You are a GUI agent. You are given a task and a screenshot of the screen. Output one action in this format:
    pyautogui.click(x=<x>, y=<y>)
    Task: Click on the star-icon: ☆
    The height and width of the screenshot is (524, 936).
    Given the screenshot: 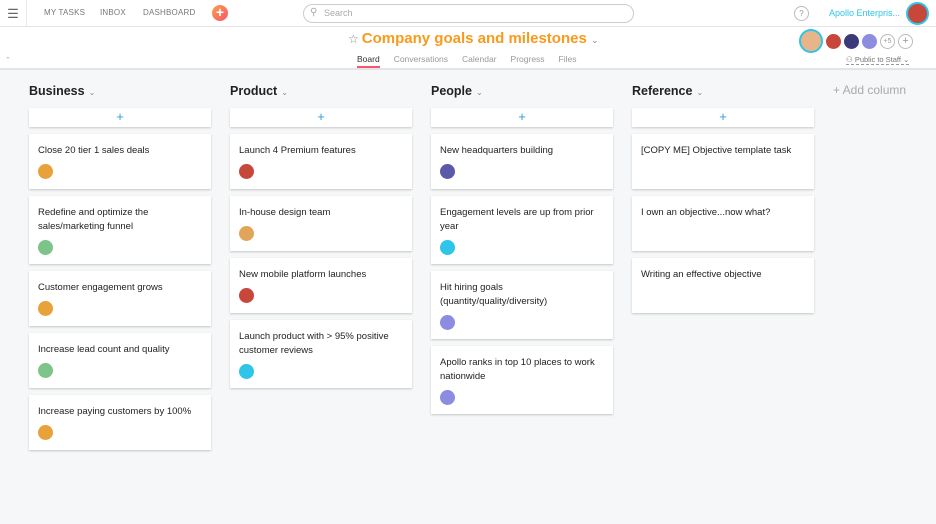 What is the action you would take?
    pyautogui.click(x=353, y=39)
    